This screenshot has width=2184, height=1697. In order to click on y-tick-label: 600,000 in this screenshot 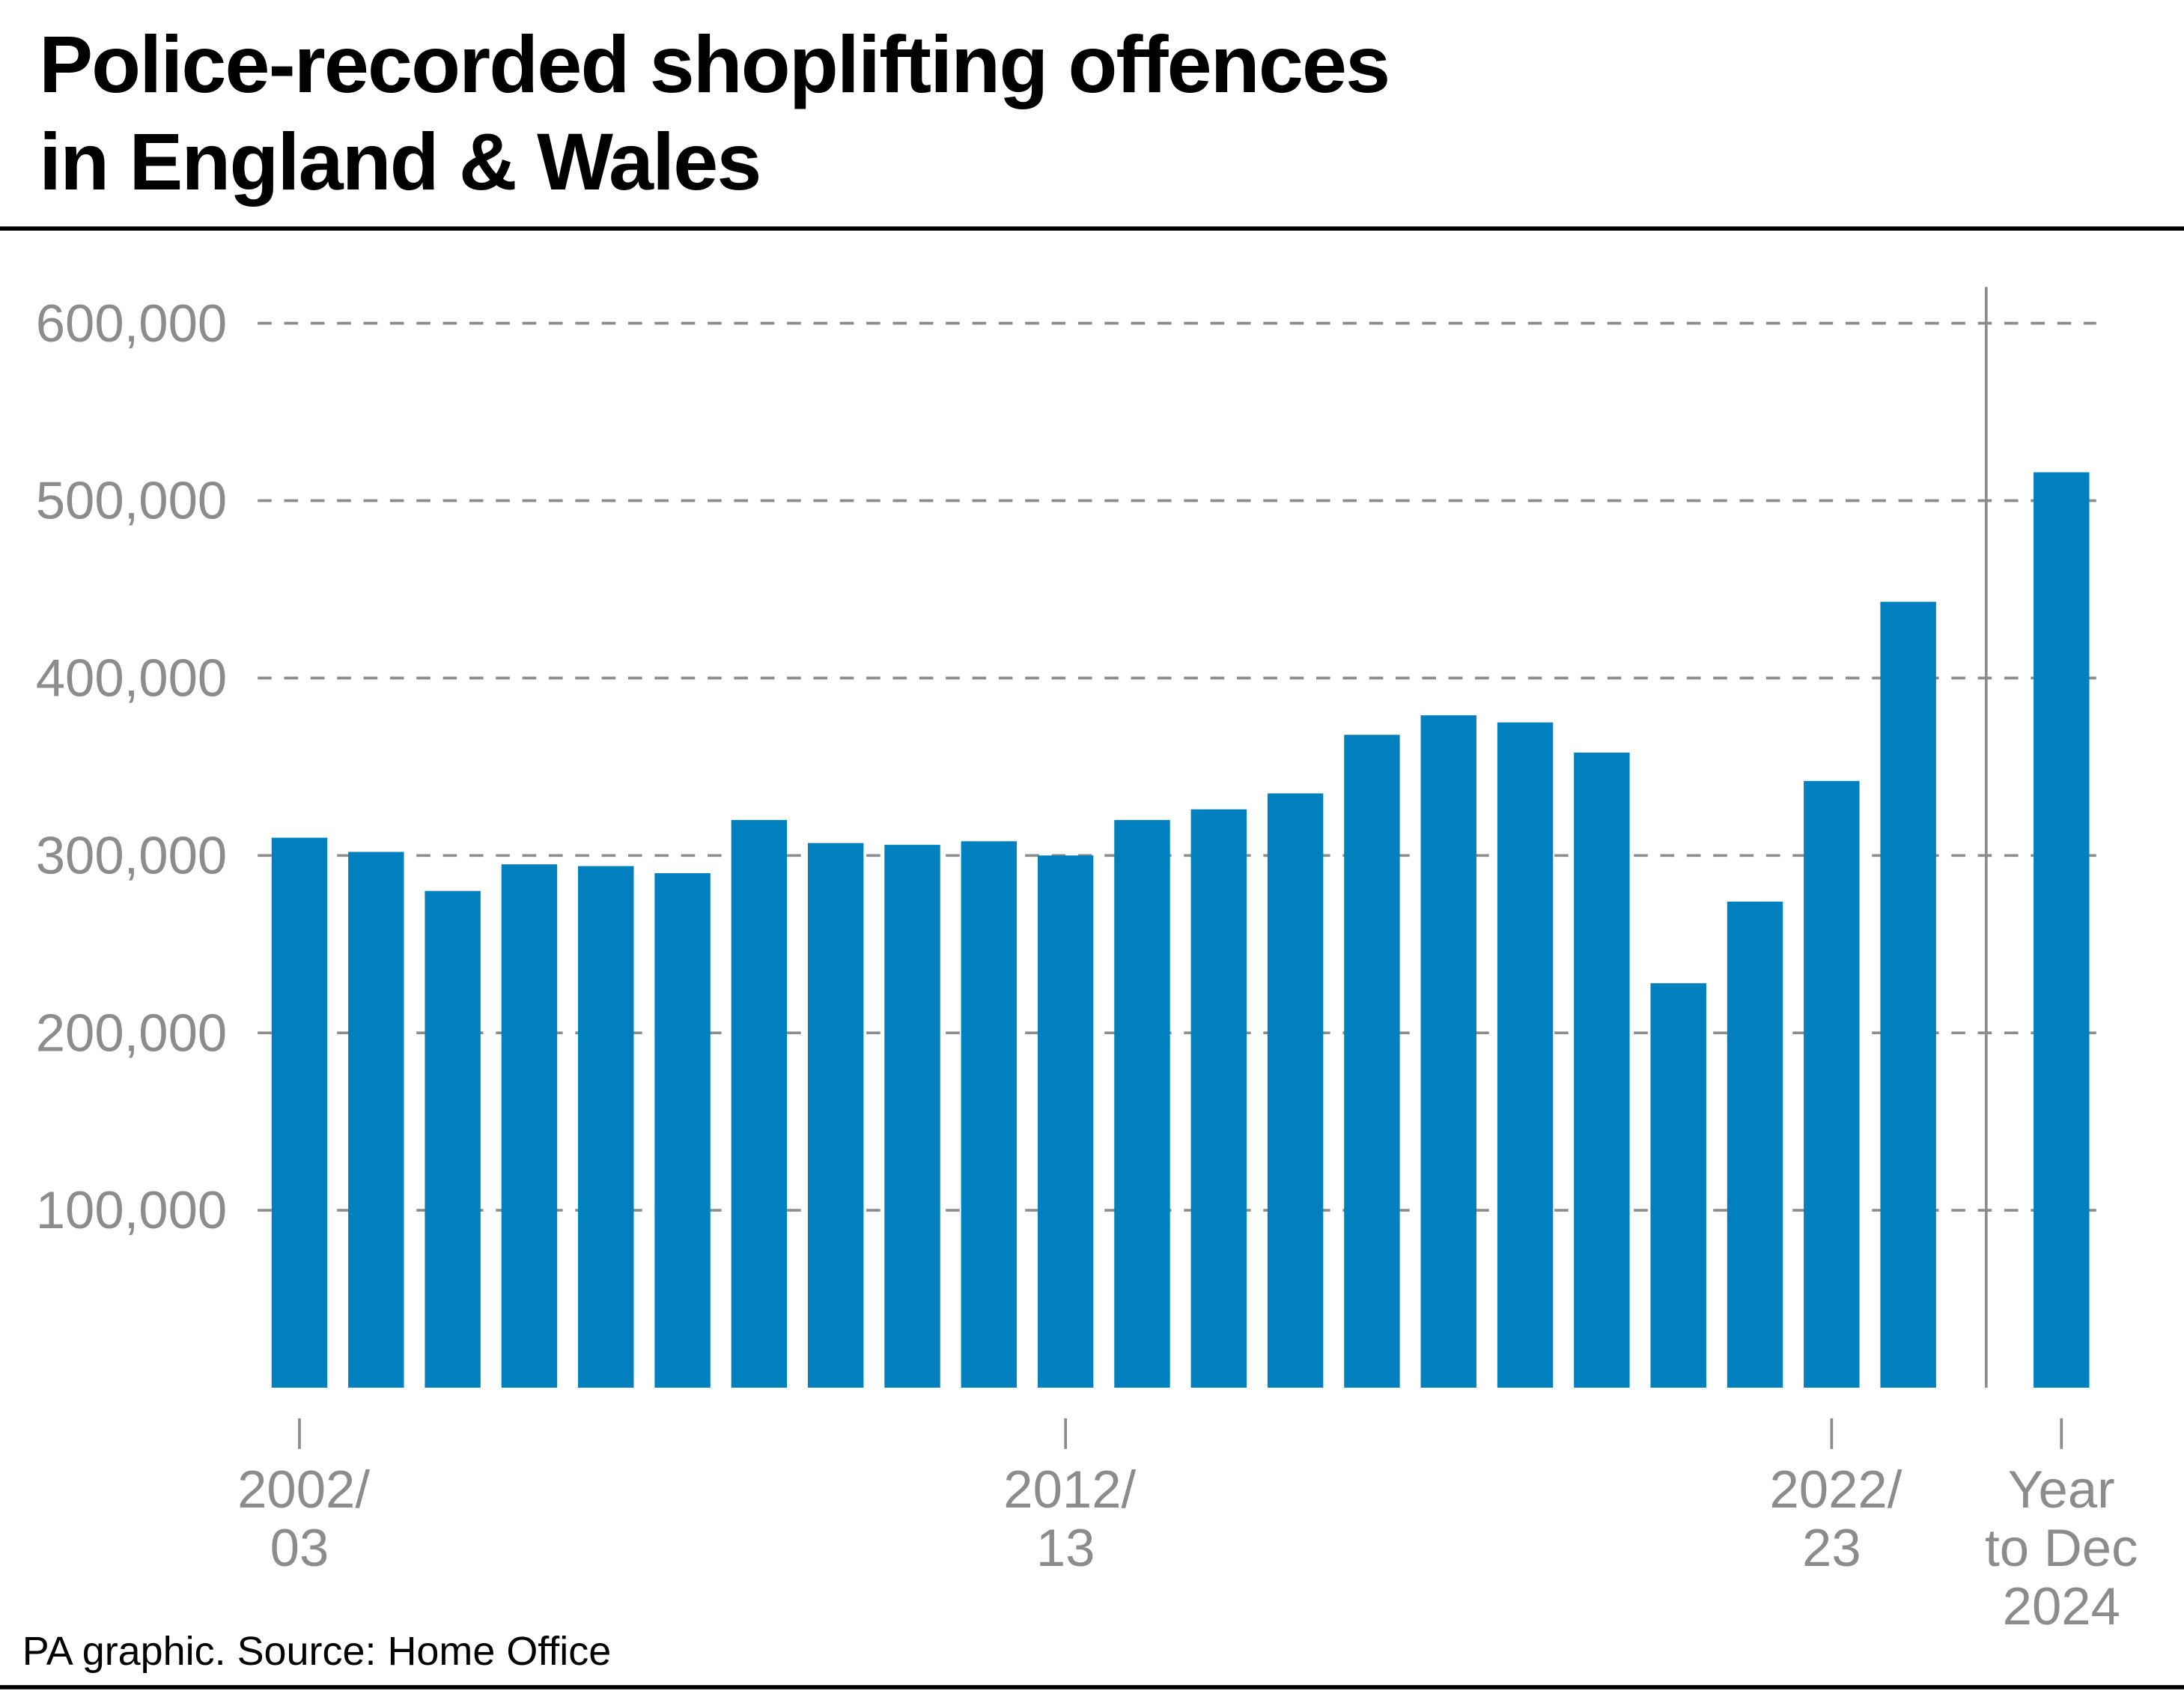, I will do `click(132, 323)`.